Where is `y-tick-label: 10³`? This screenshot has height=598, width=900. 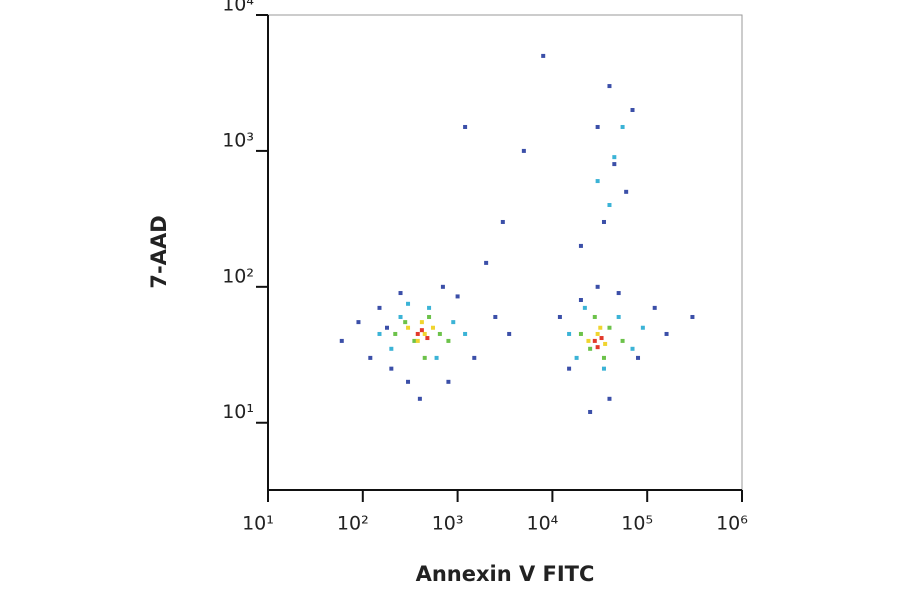 y-tick-label: 10³ is located at coordinates (238, 140).